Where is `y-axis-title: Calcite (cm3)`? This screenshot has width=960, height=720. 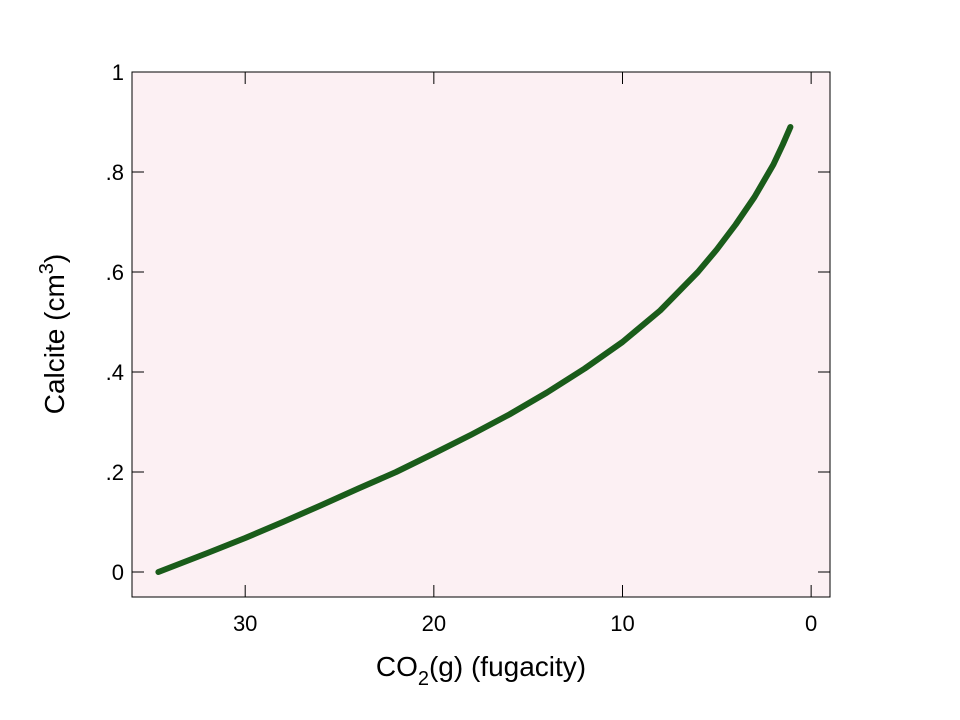
y-axis-title: Calcite (cm3) is located at coordinates (53, 334).